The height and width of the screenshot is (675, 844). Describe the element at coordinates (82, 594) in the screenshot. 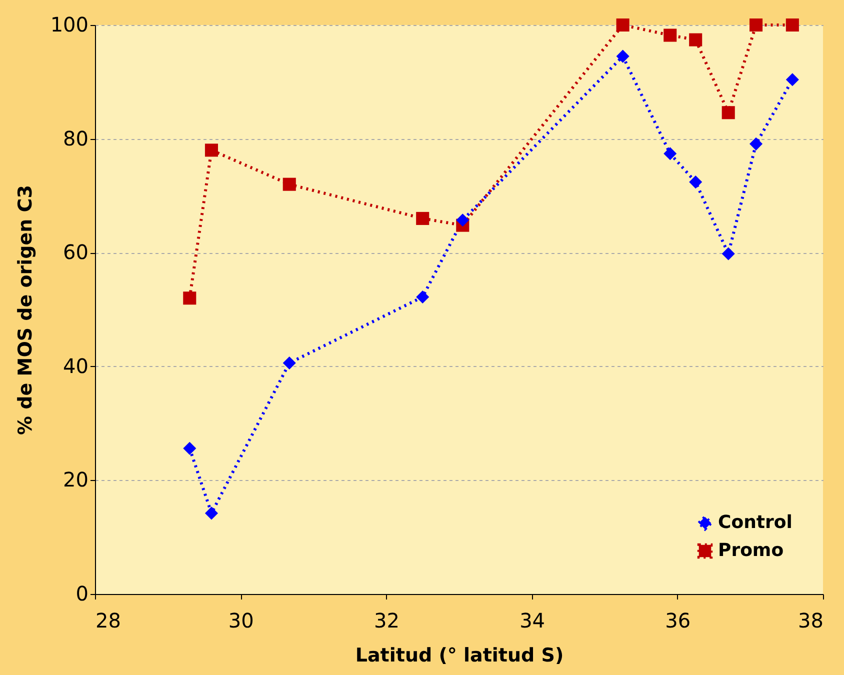

I see `y-tick-label: 0` at that location.